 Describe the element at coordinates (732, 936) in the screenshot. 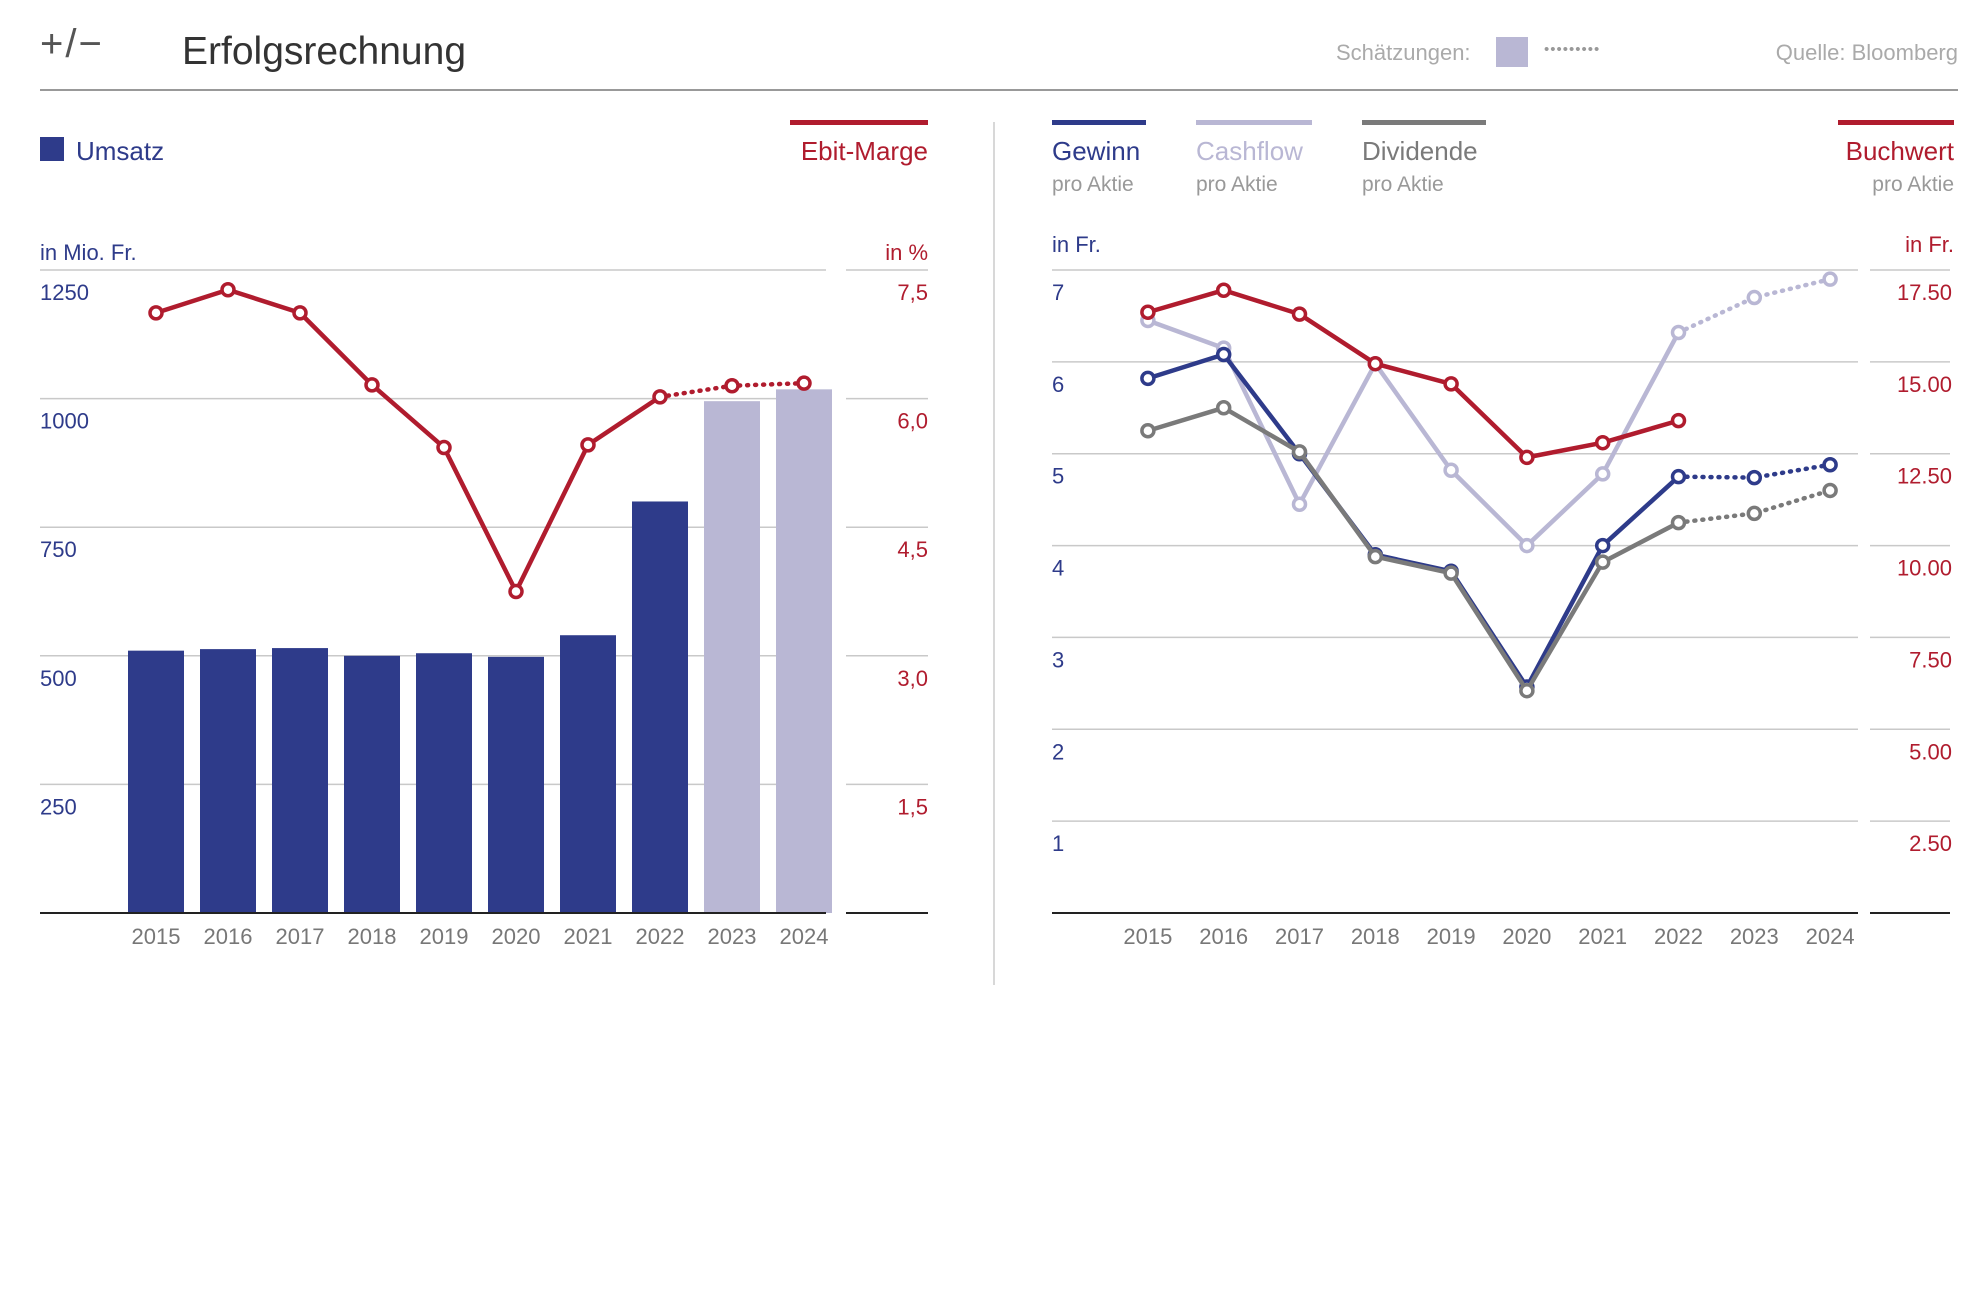

I see `x-tick-2023: 2023` at that location.